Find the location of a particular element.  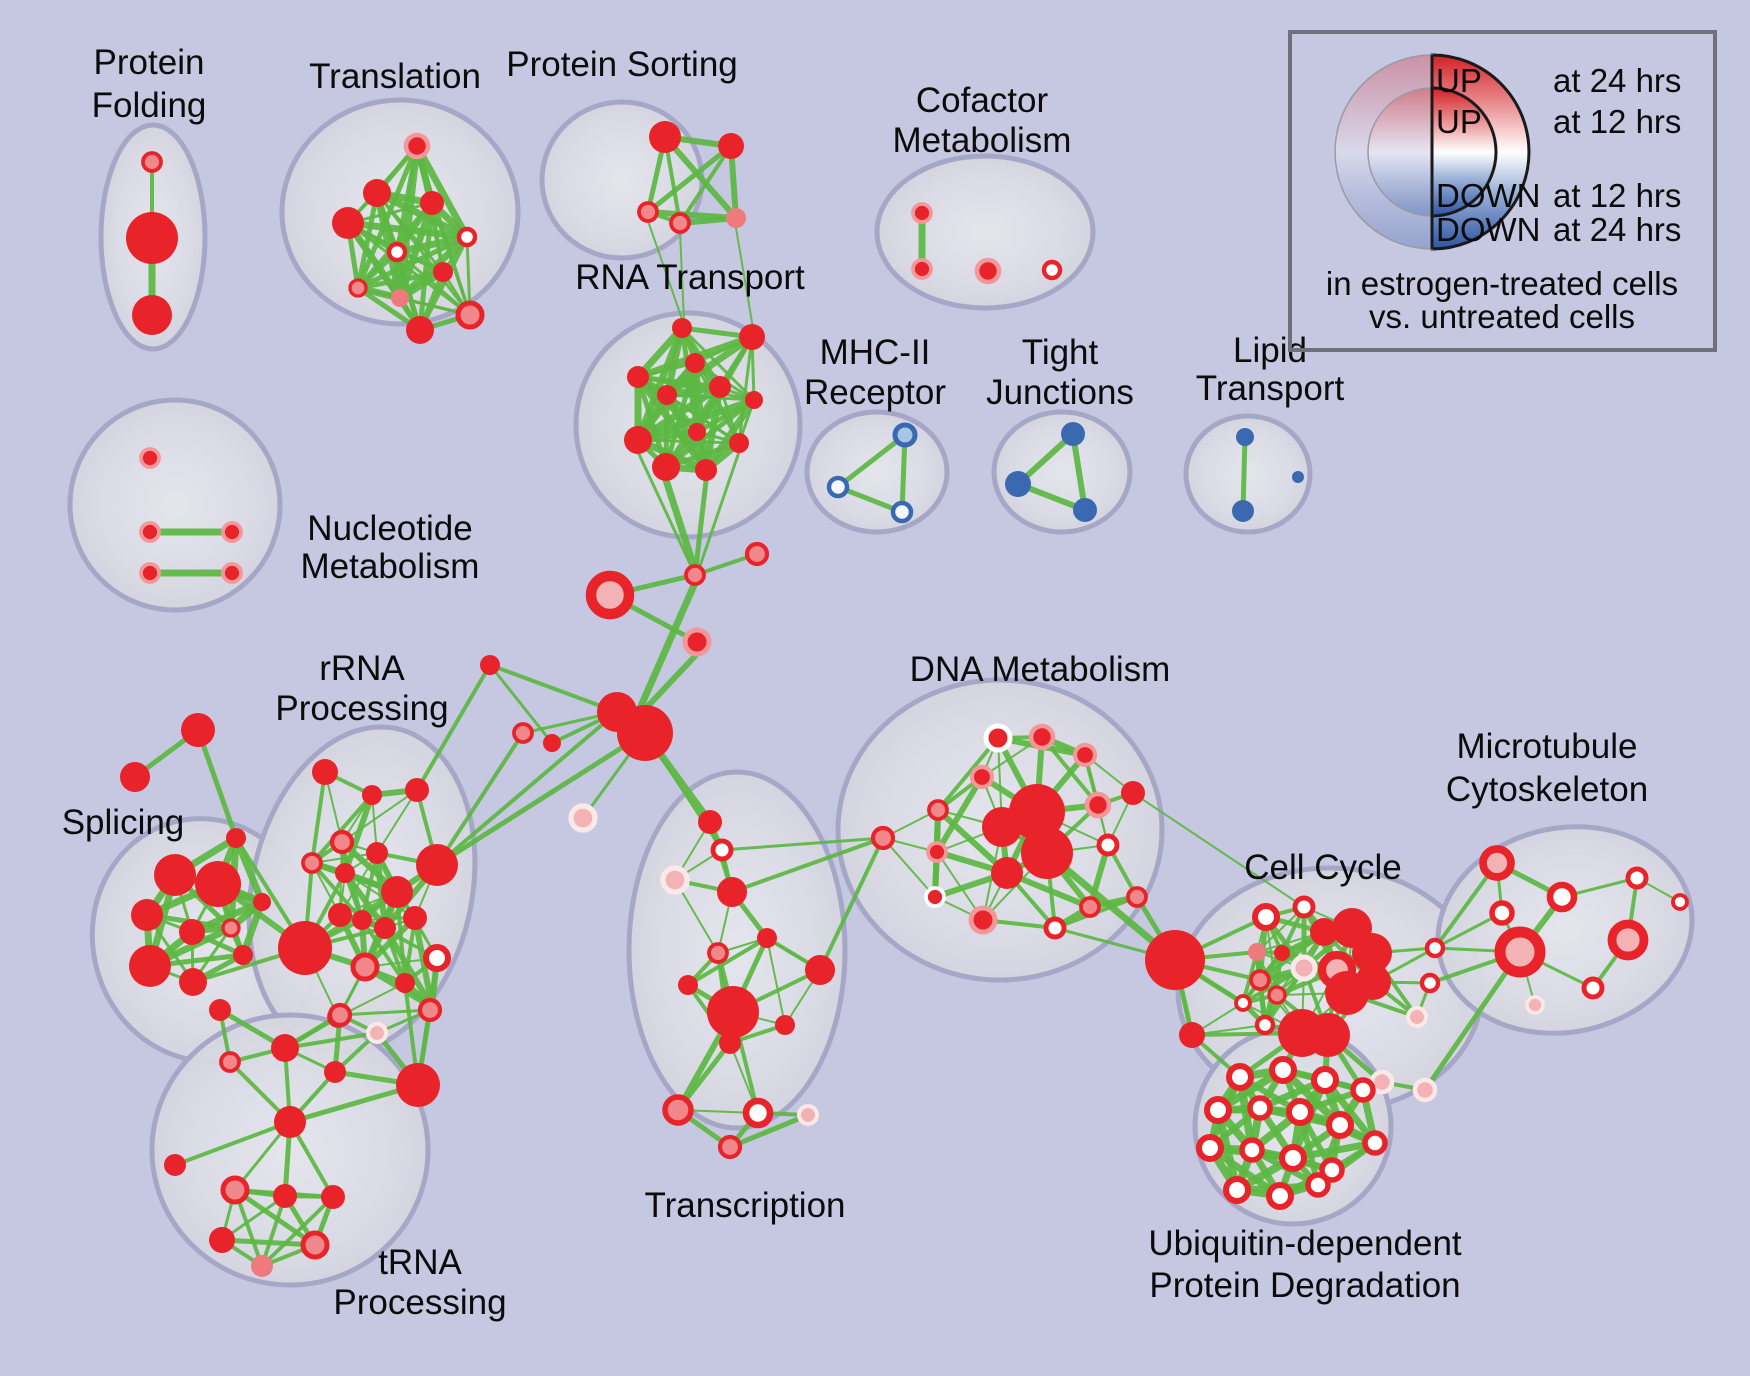

cluster-label-microtubule-cytoskeleton: Microtubule Cytoskeleton is located at coordinates (1547, 768).